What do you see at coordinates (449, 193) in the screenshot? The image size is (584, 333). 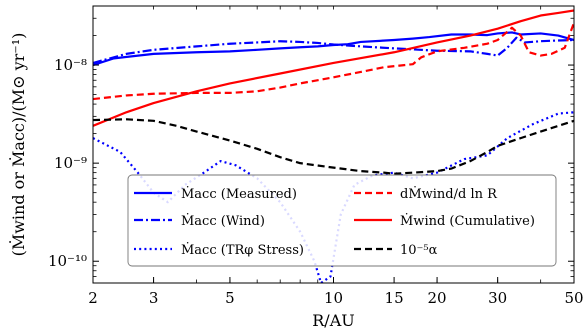 I see `legend-label-4: dṀwind/d ln R` at bounding box center [449, 193].